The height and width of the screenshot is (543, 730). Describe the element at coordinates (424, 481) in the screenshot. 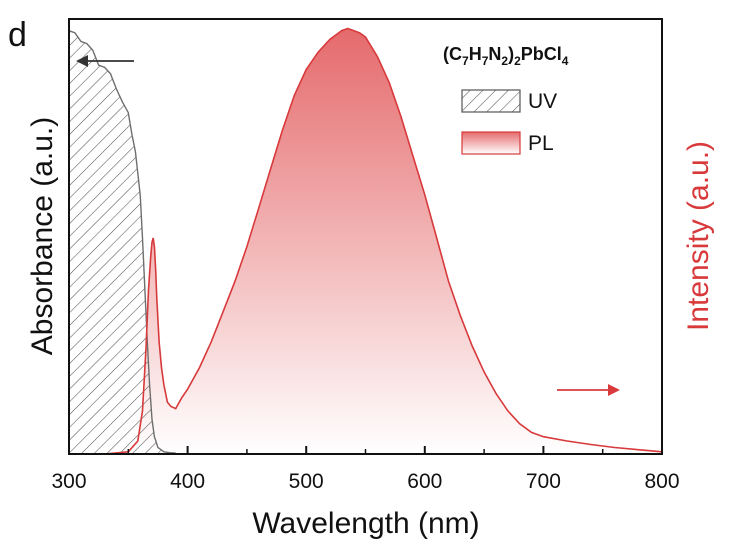

I see `x-tick-label: 600` at that location.